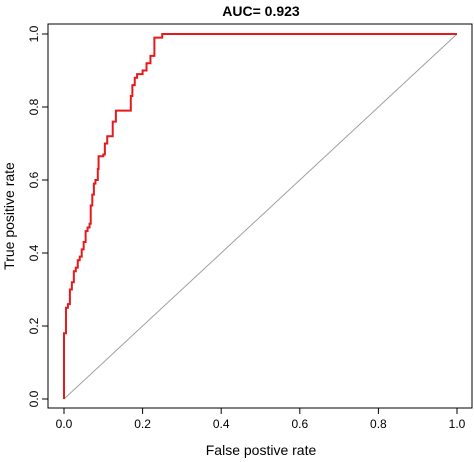 Image resolution: width=474 pixels, height=462 pixels. Describe the element at coordinates (299, 424) in the screenshot. I see `x-tick-label: 0.6` at that location.